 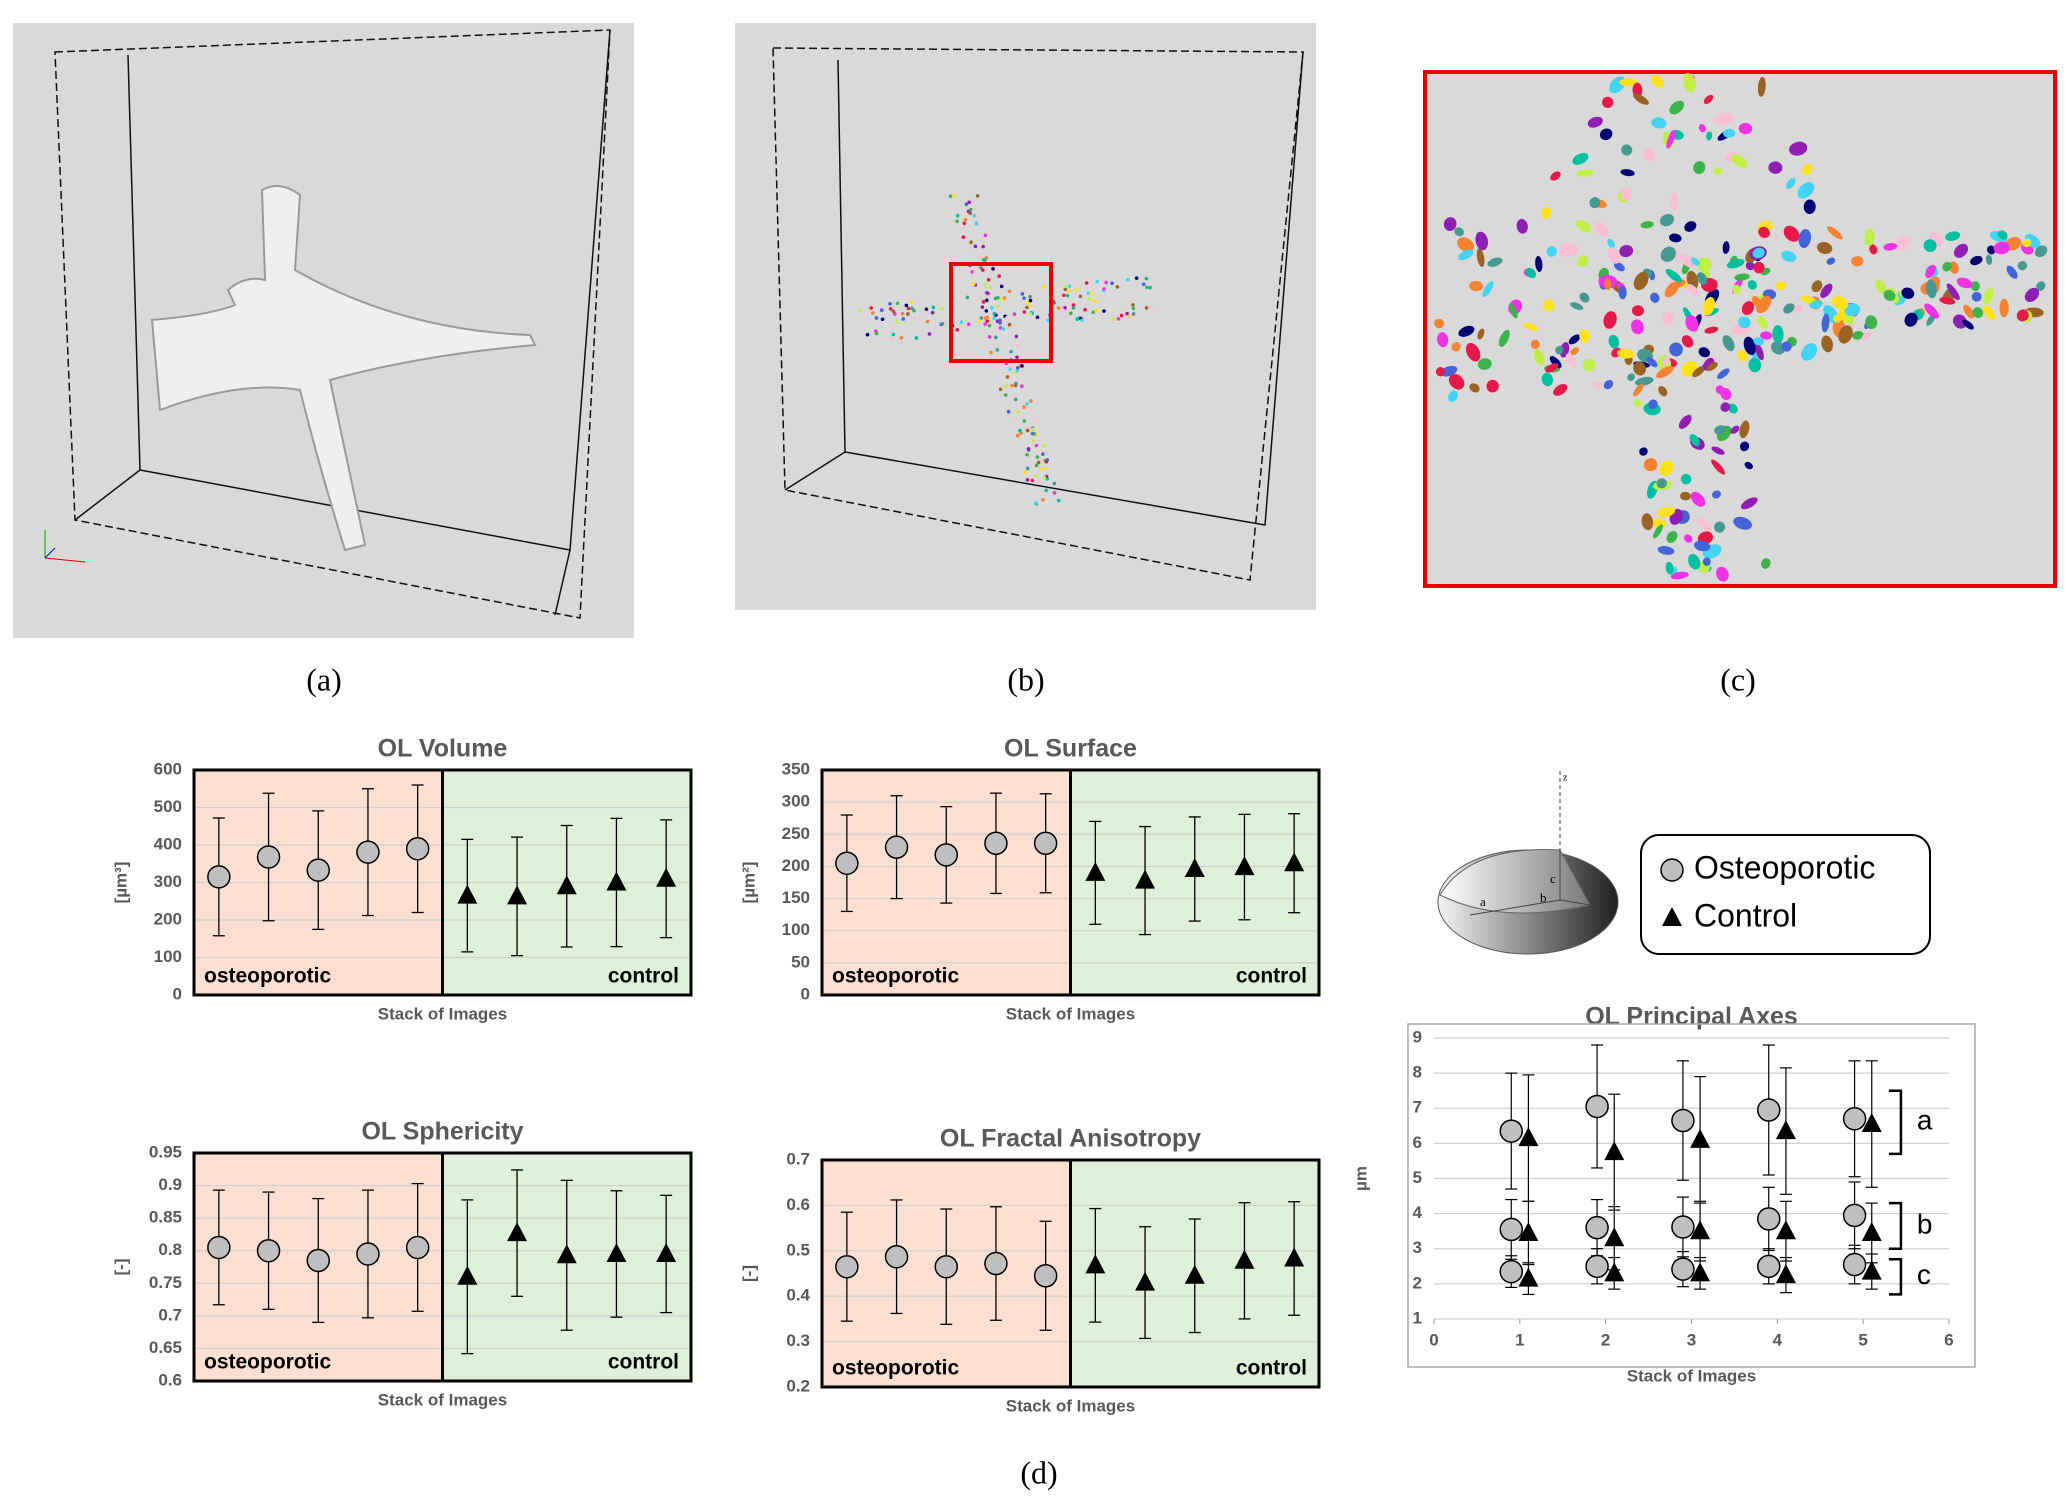 I want to click on render-panel-b, so click(x=1025, y=316).